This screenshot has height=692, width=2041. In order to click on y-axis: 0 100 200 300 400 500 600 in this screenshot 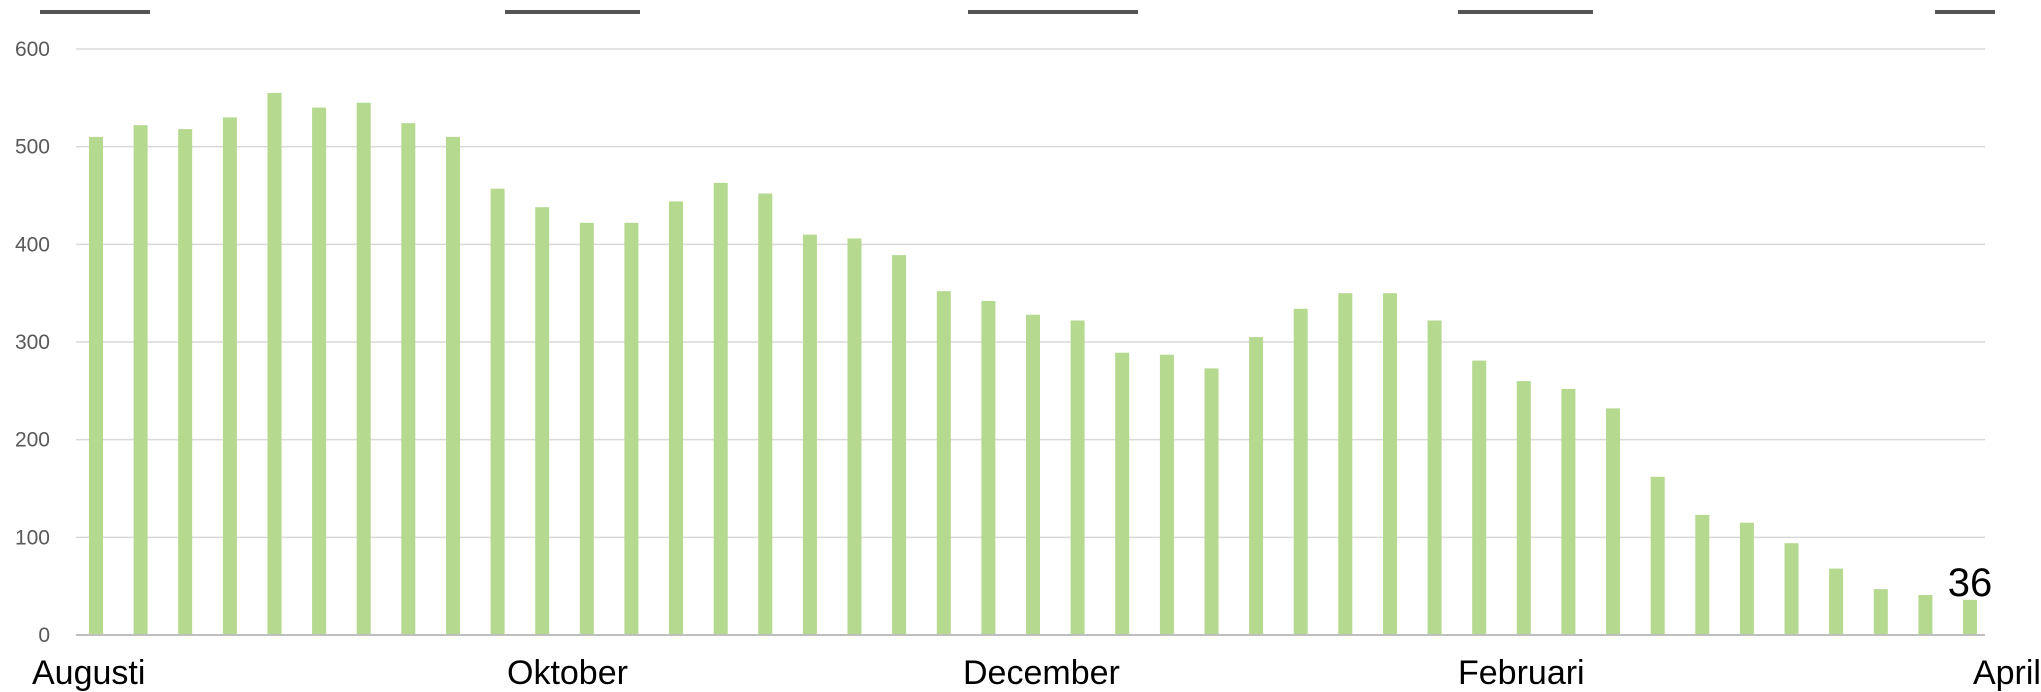, I will do `click(32, 342)`.